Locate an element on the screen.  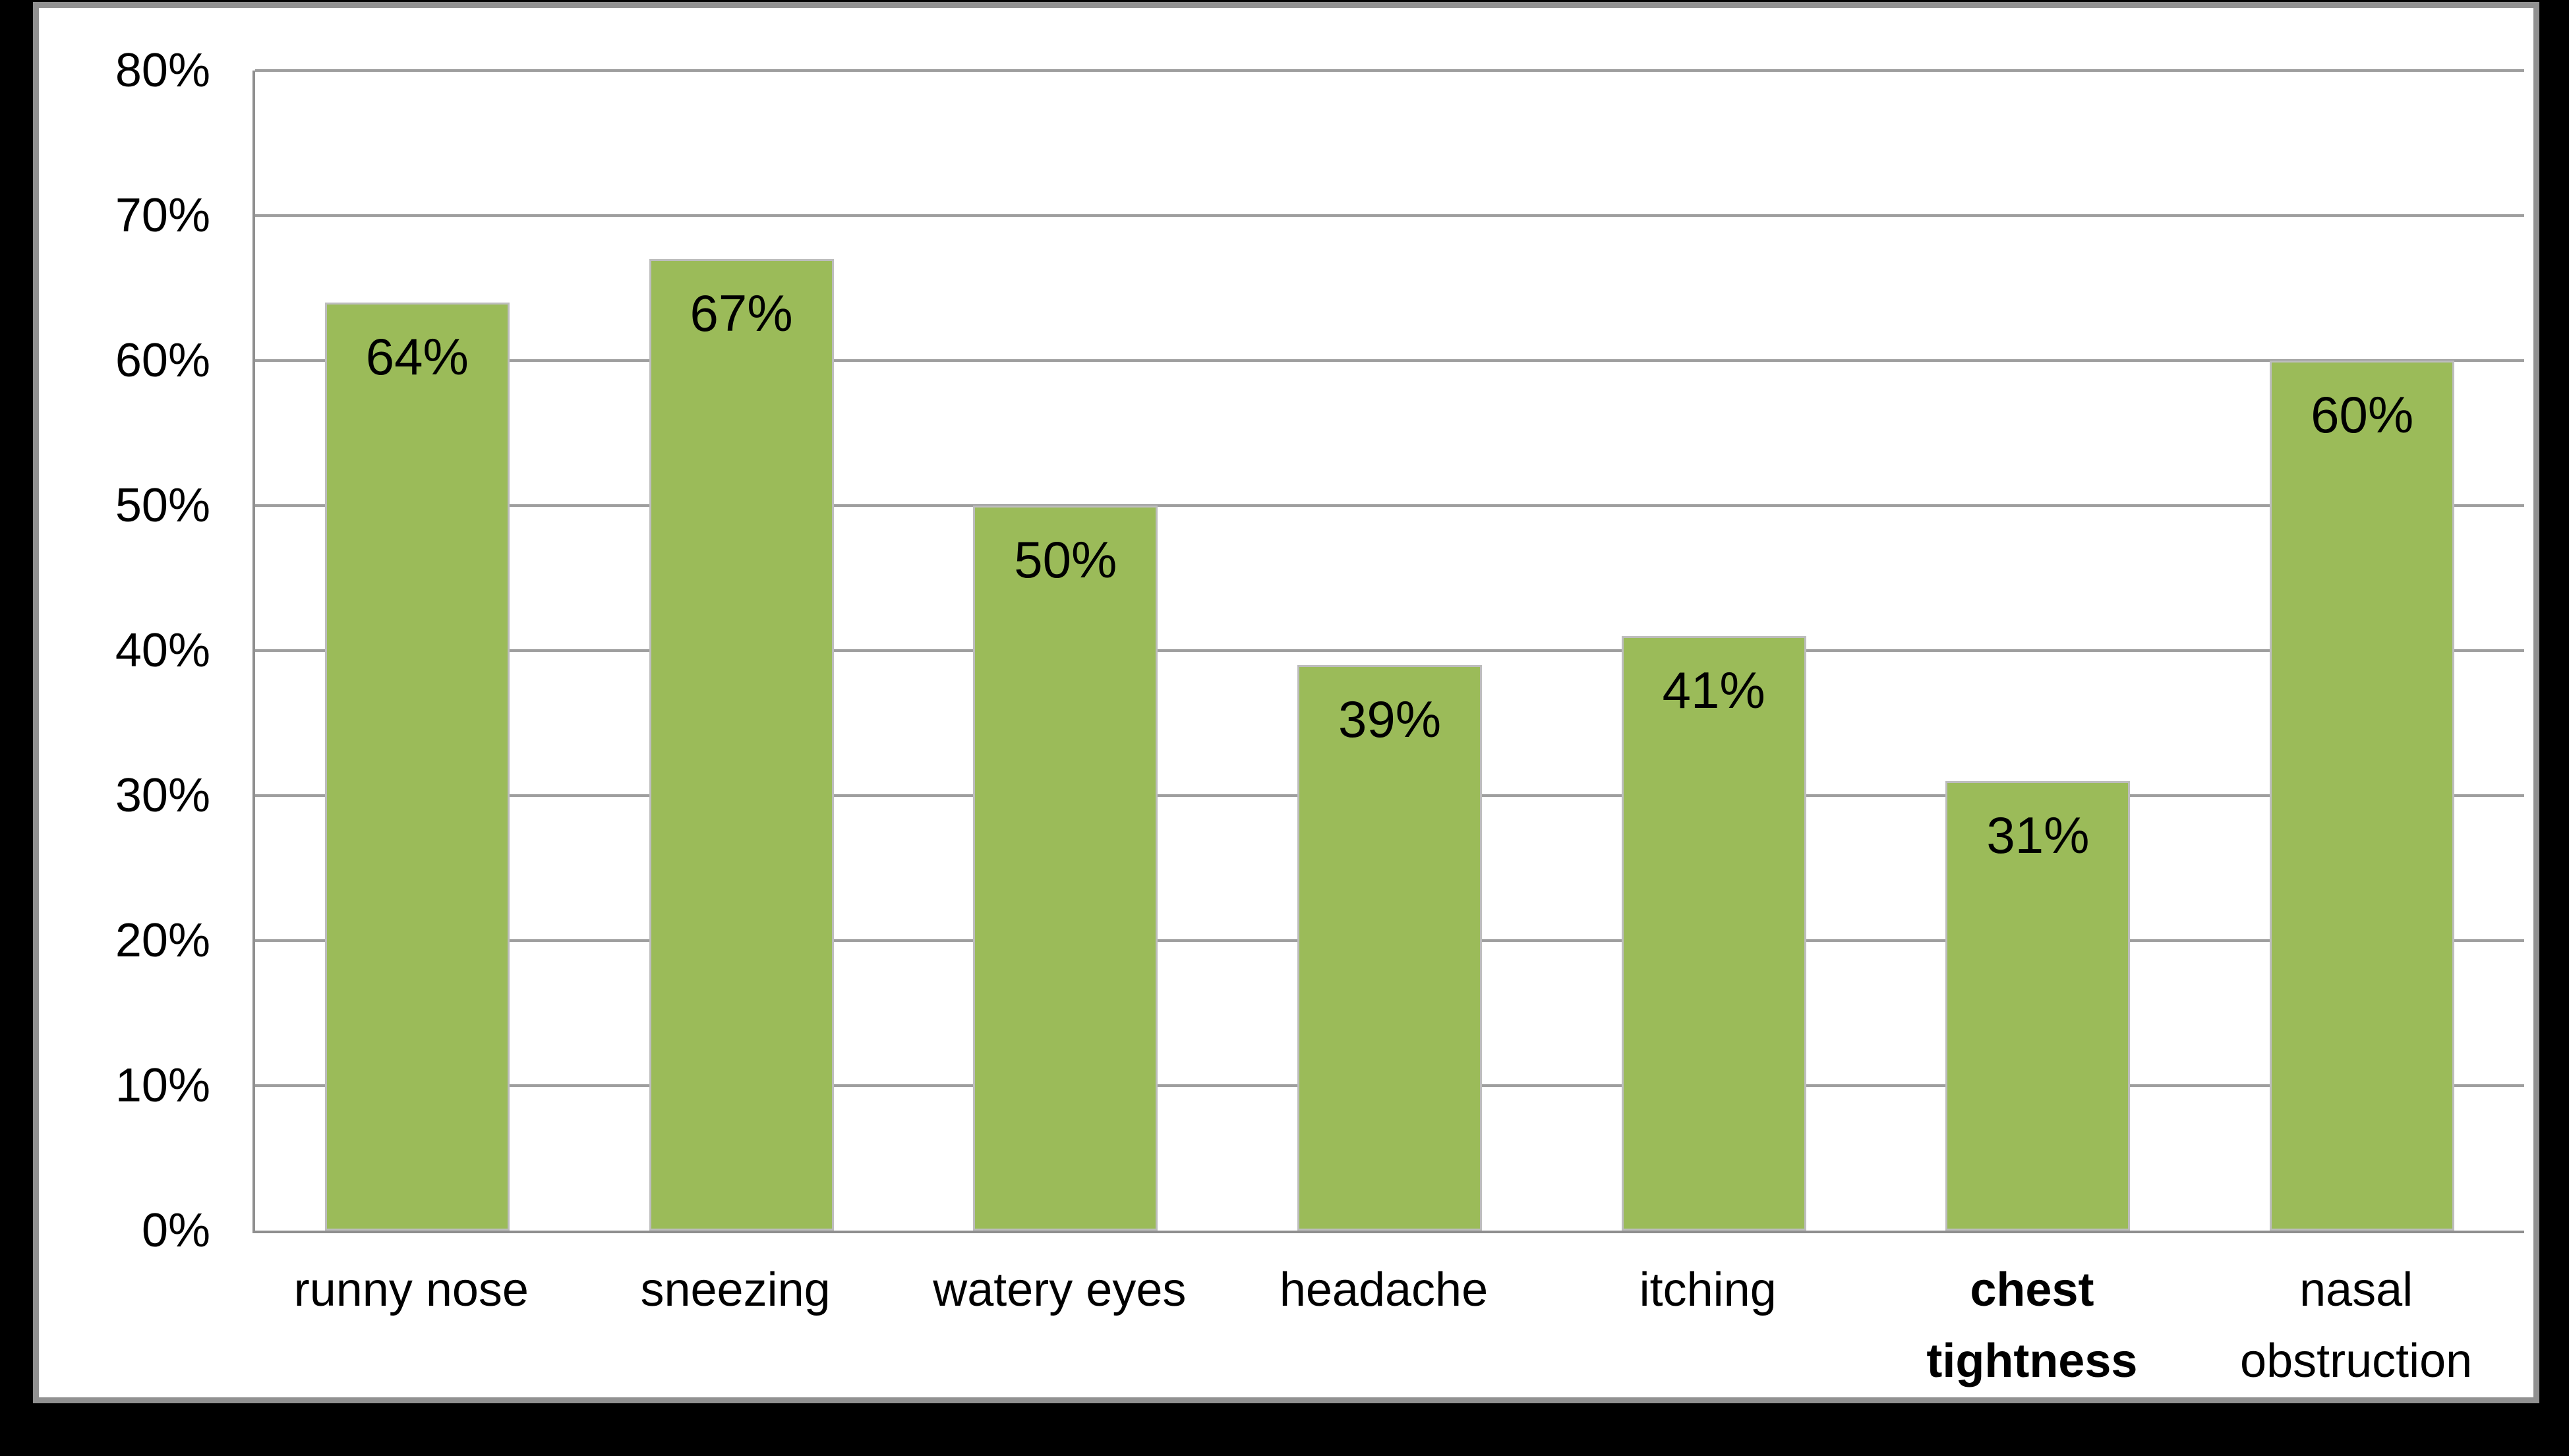
bar: 64% is located at coordinates (417, 767).